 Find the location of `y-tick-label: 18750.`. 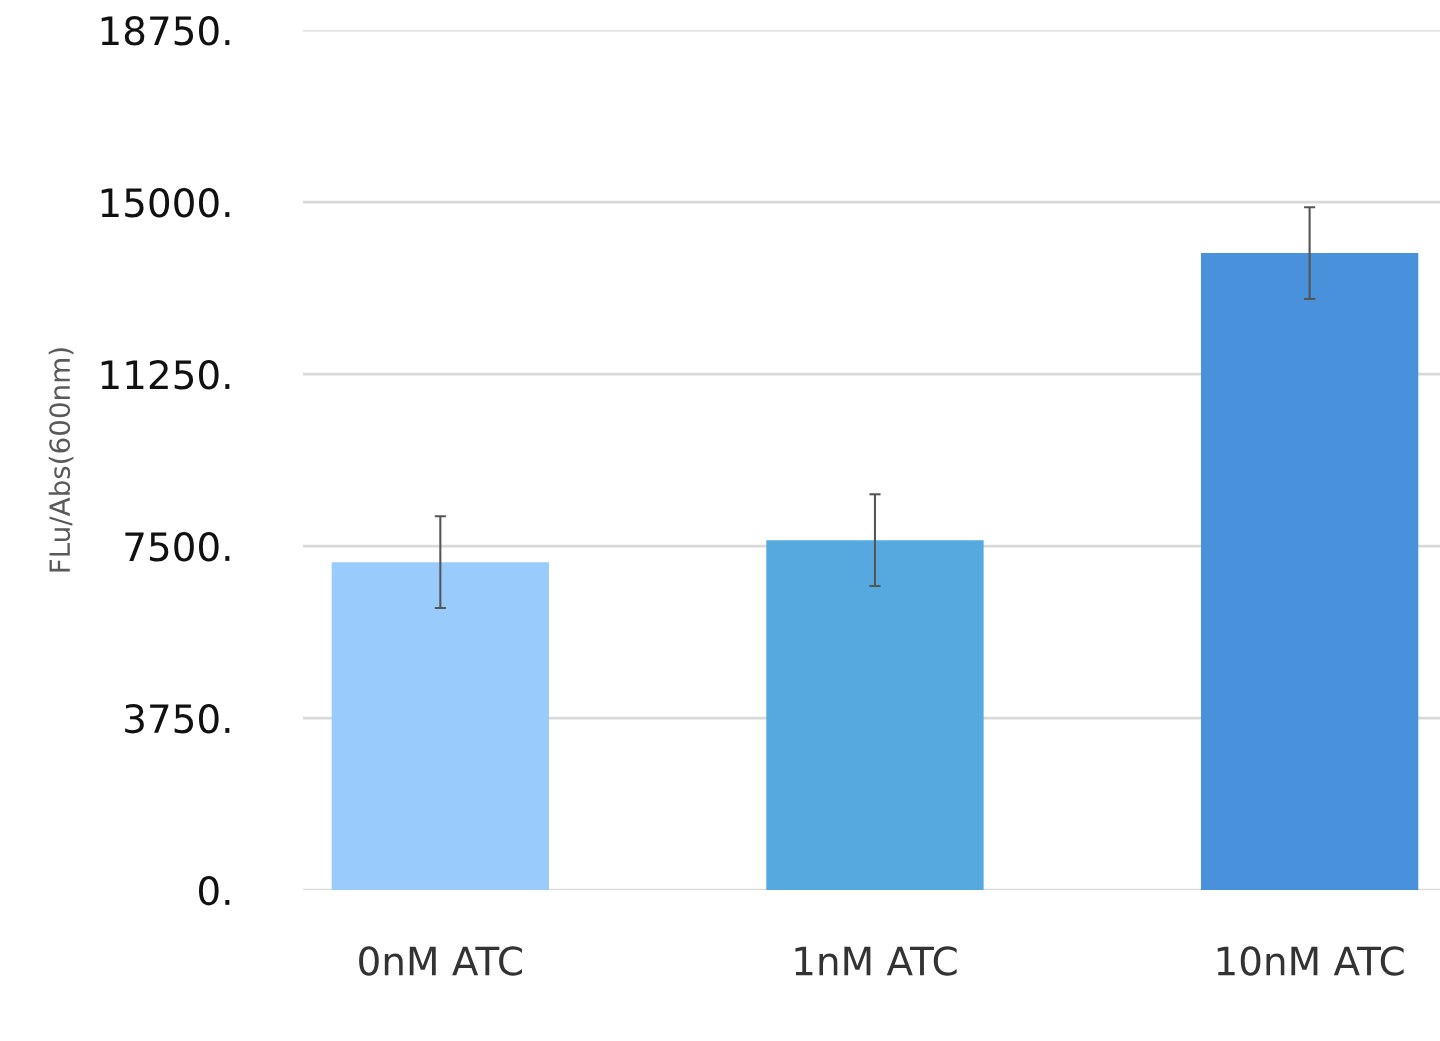

y-tick-label: 18750. is located at coordinates (165, 31).